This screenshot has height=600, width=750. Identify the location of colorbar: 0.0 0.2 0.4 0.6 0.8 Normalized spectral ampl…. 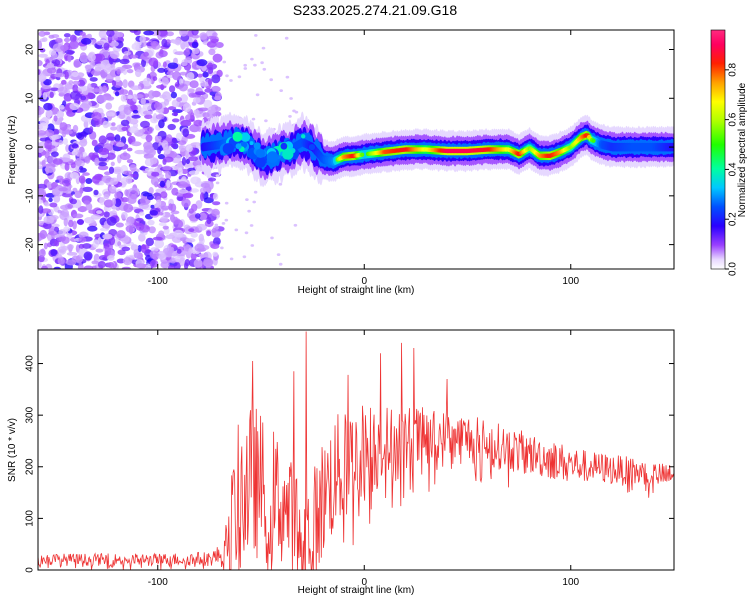
(729, 152).